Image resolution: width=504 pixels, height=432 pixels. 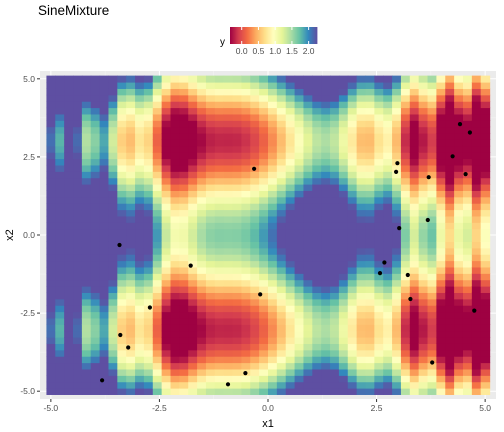 What do you see at coordinates (269, 41) in the screenshot?
I see `legend: y 0.0 0.5 1.0 1.5 2.0` at bounding box center [269, 41].